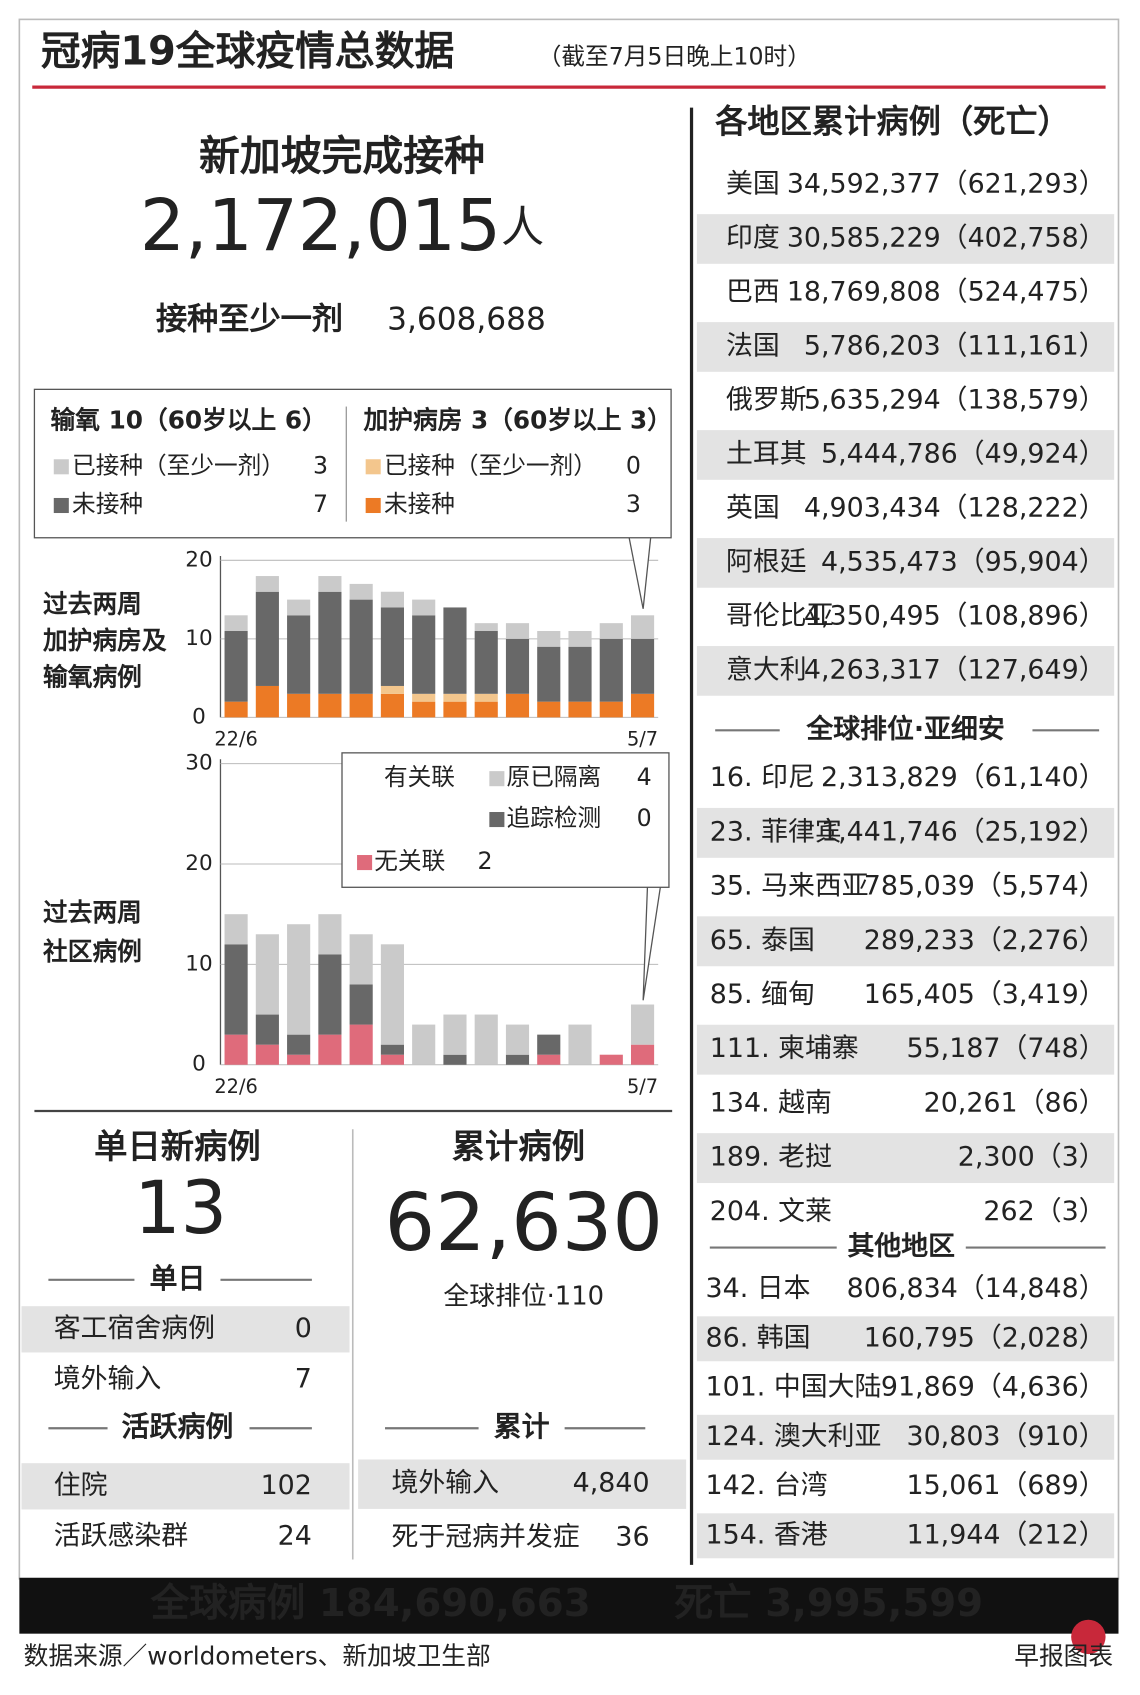 The image size is (1140, 1695). What do you see at coordinates (303, 1378) in the screenshot?
I see `row-value: 7` at bounding box center [303, 1378].